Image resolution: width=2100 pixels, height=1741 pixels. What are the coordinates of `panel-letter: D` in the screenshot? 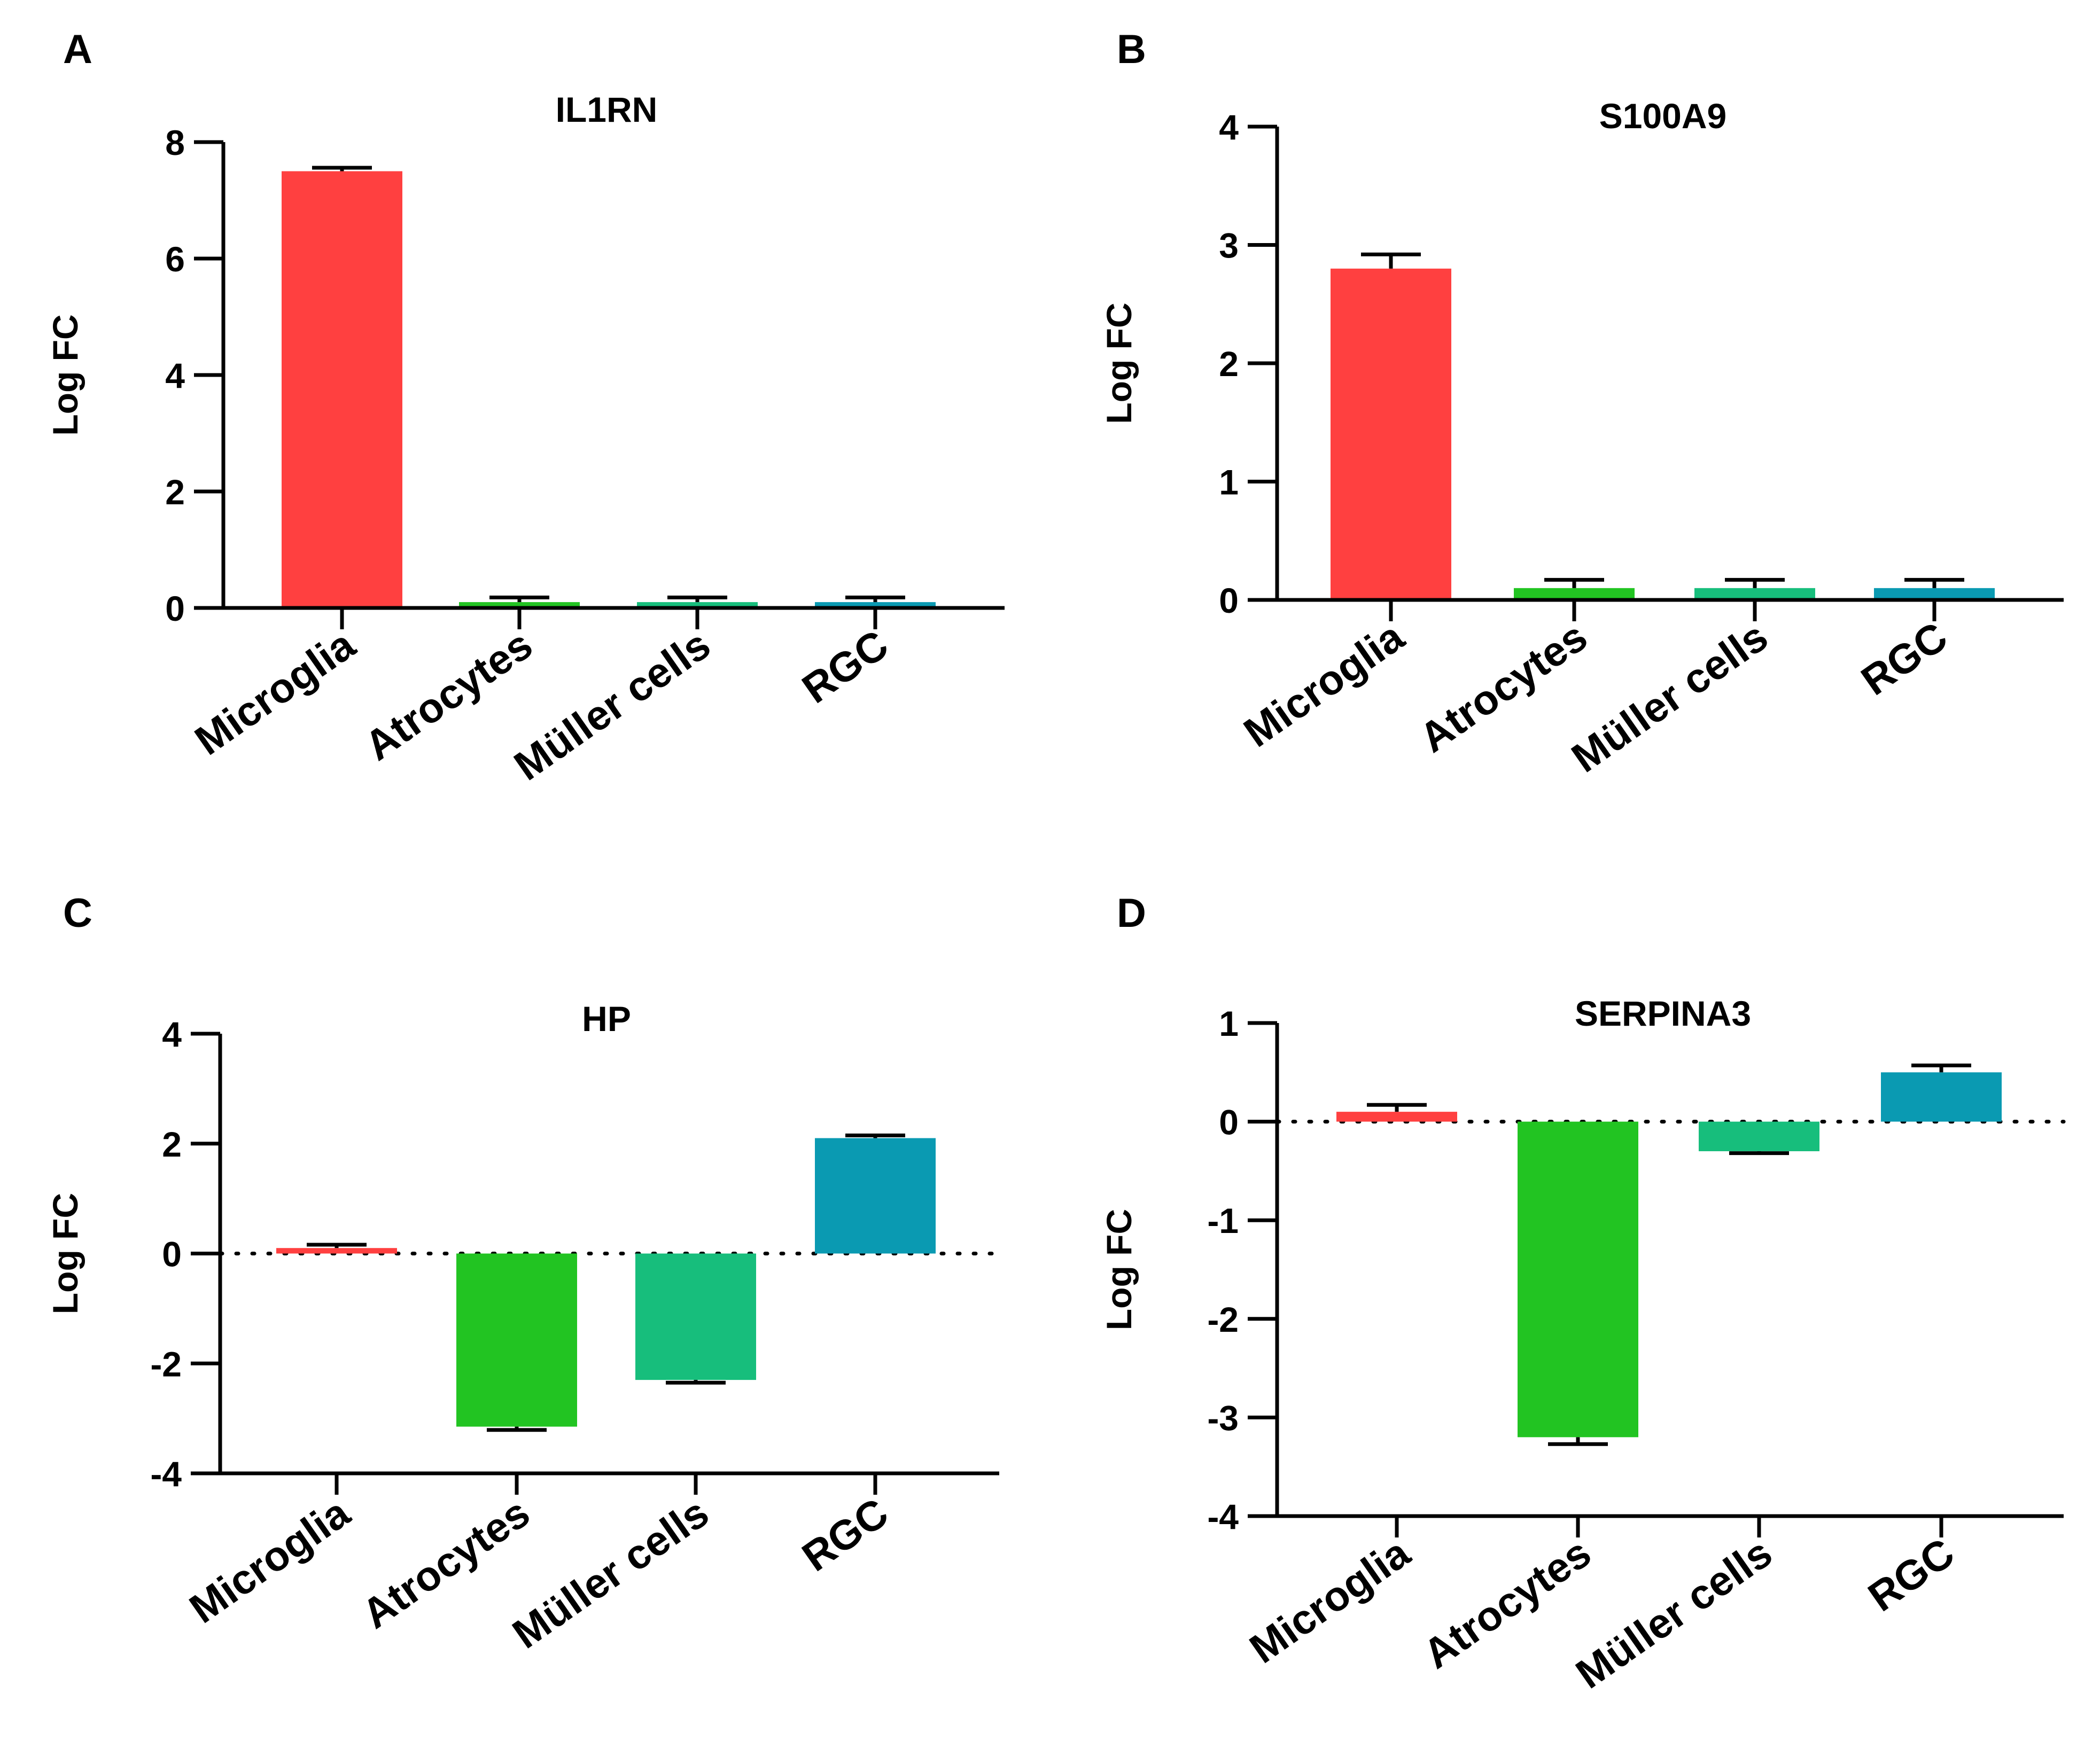 It's located at (1131, 913).